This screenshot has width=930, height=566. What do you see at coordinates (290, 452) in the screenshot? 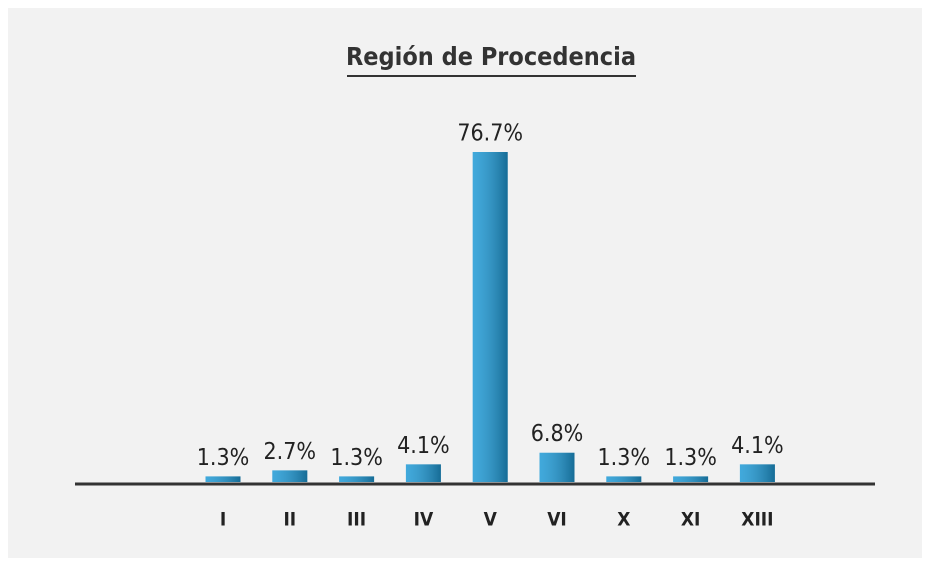
I see `value-label: 2.7%` at bounding box center [290, 452].